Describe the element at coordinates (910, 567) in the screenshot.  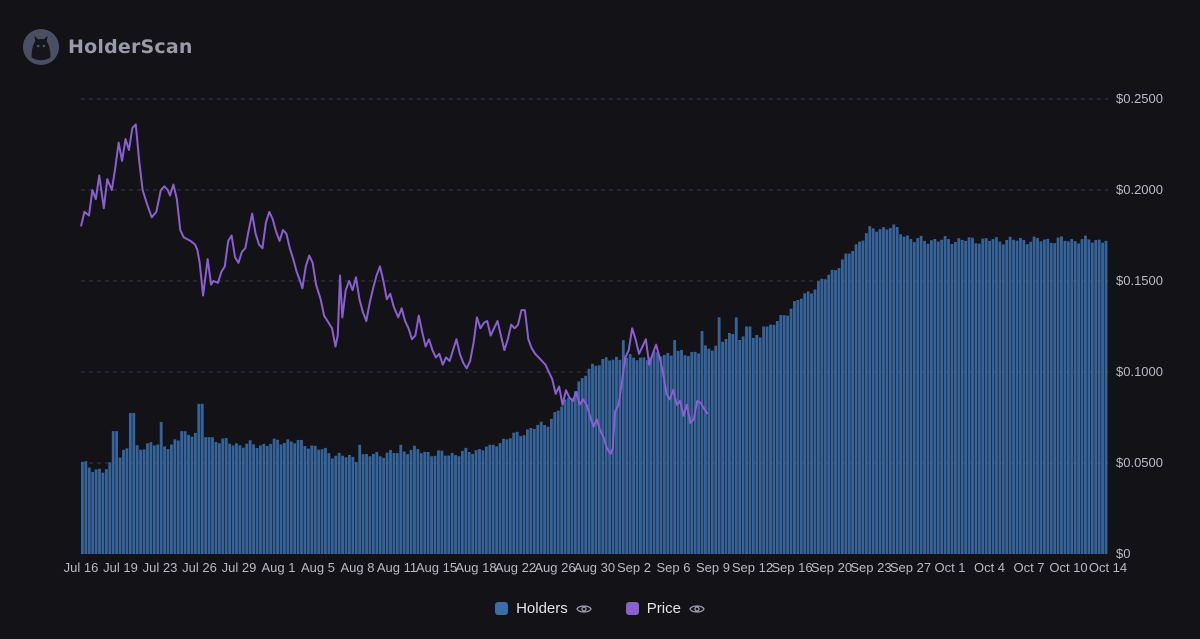
I see `x-tick-label: Sep 27` at that location.